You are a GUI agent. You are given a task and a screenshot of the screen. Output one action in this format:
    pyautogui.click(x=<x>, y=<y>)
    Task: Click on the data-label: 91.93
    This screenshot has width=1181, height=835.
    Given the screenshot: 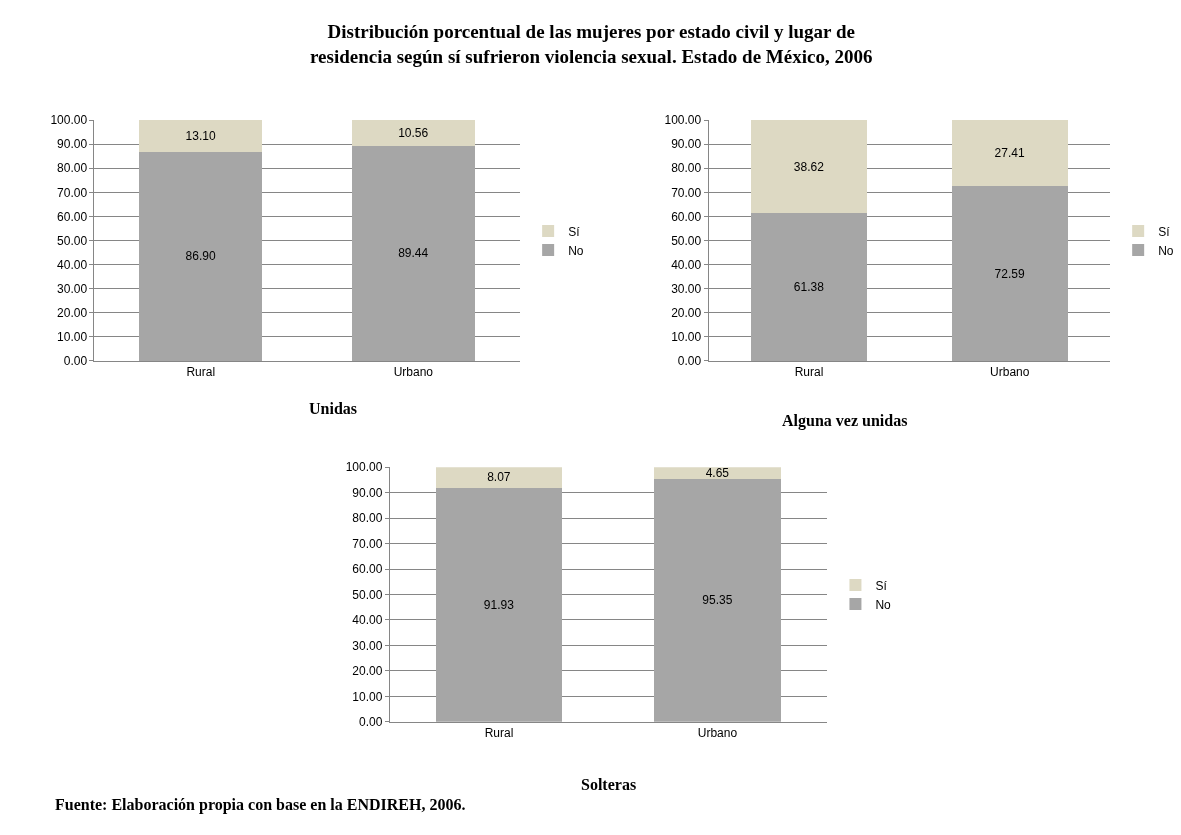 What is the action you would take?
    pyautogui.click(x=499, y=604)
    